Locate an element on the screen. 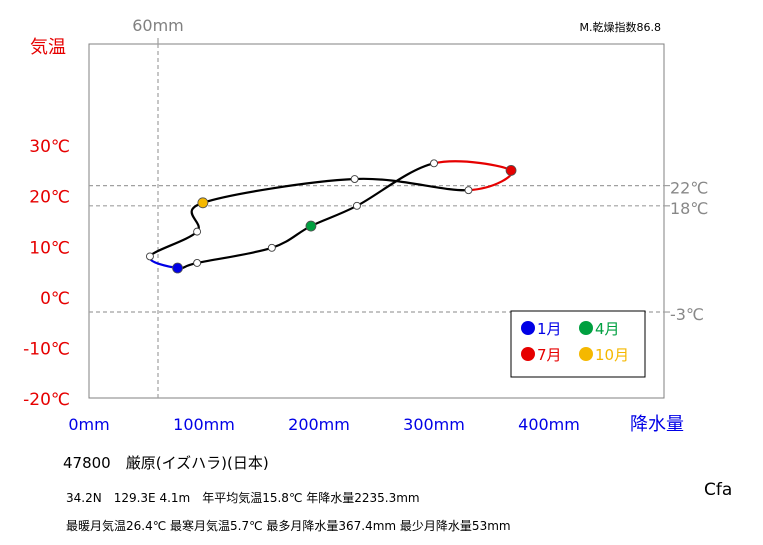 The image size is (763, 545). x-tick-label: 100mm is located at coordinates (204, 424).